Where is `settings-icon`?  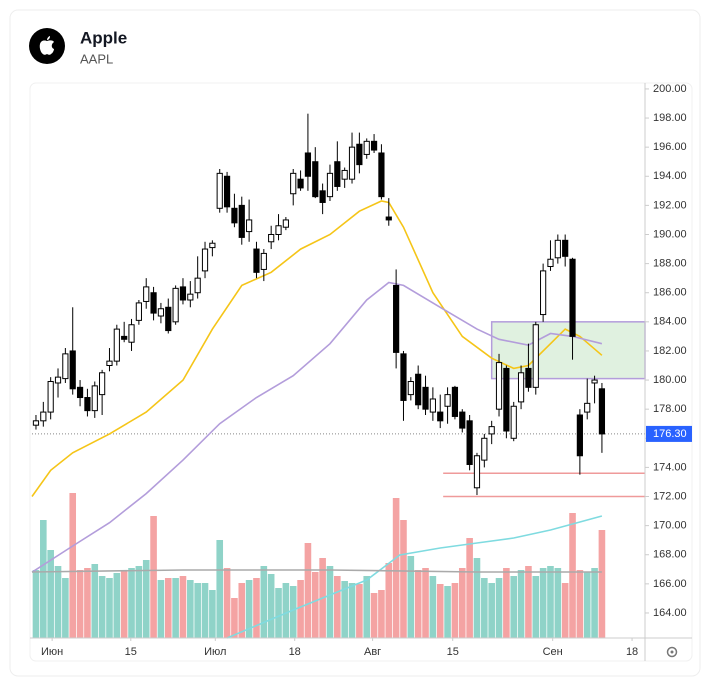 settings-icon is located at coordinates (672, 652).